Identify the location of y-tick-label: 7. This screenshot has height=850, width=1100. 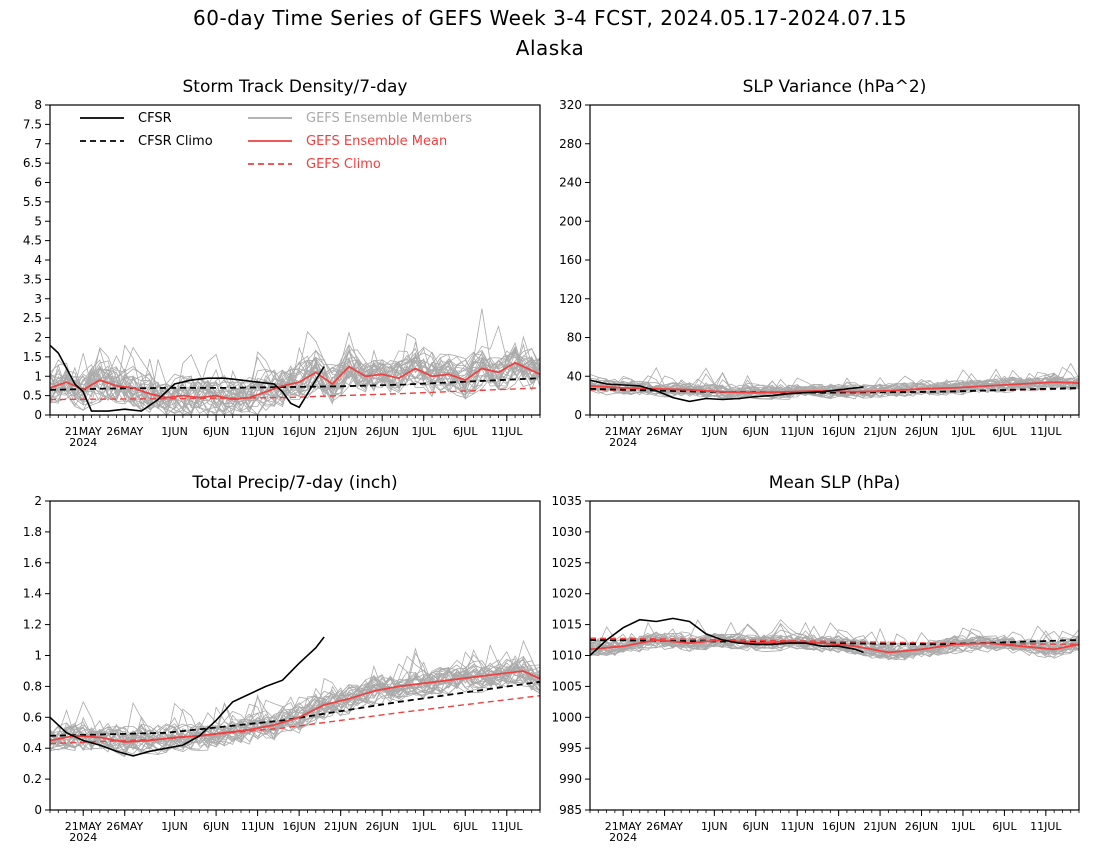
(38, 144).